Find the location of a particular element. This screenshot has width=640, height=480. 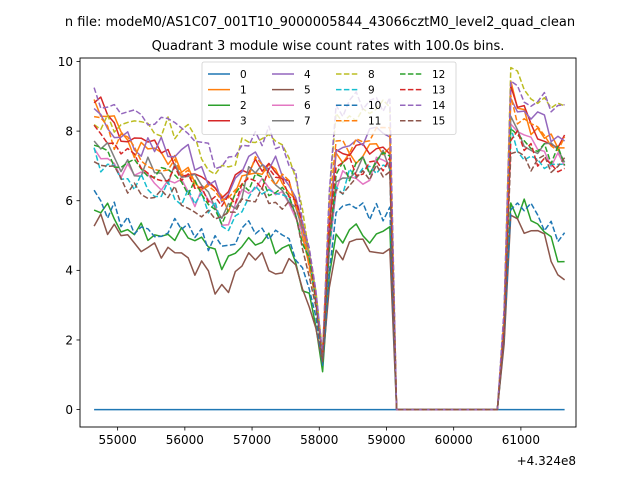

legend-label-6: 6 is located at coordinates (307, 106).